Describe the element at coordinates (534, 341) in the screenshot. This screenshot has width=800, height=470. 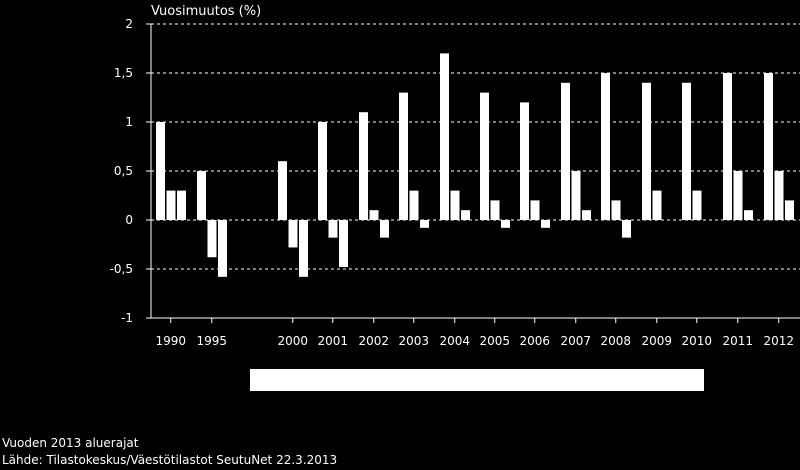
I see `x-tick-label: 2006` at that location.